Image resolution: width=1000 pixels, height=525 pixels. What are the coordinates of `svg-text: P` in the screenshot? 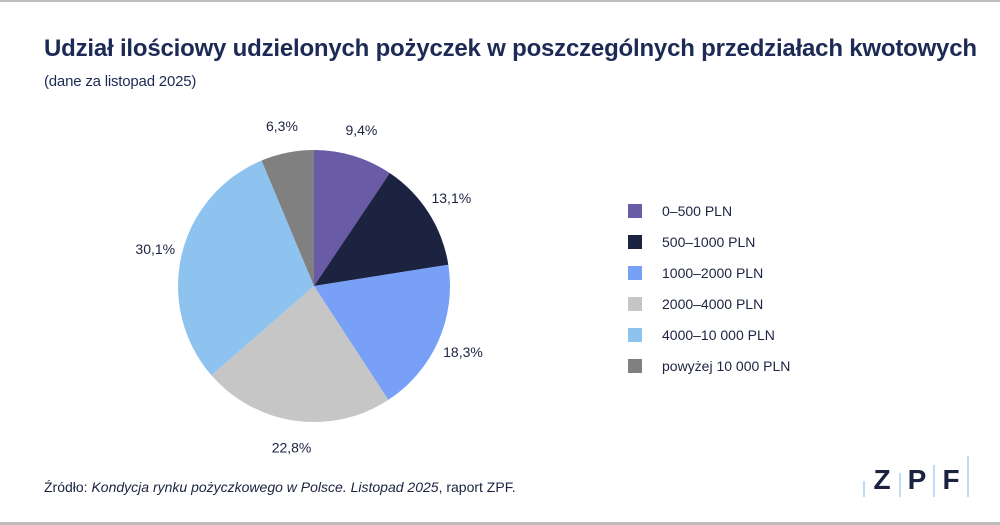 It's located at (917, 479).